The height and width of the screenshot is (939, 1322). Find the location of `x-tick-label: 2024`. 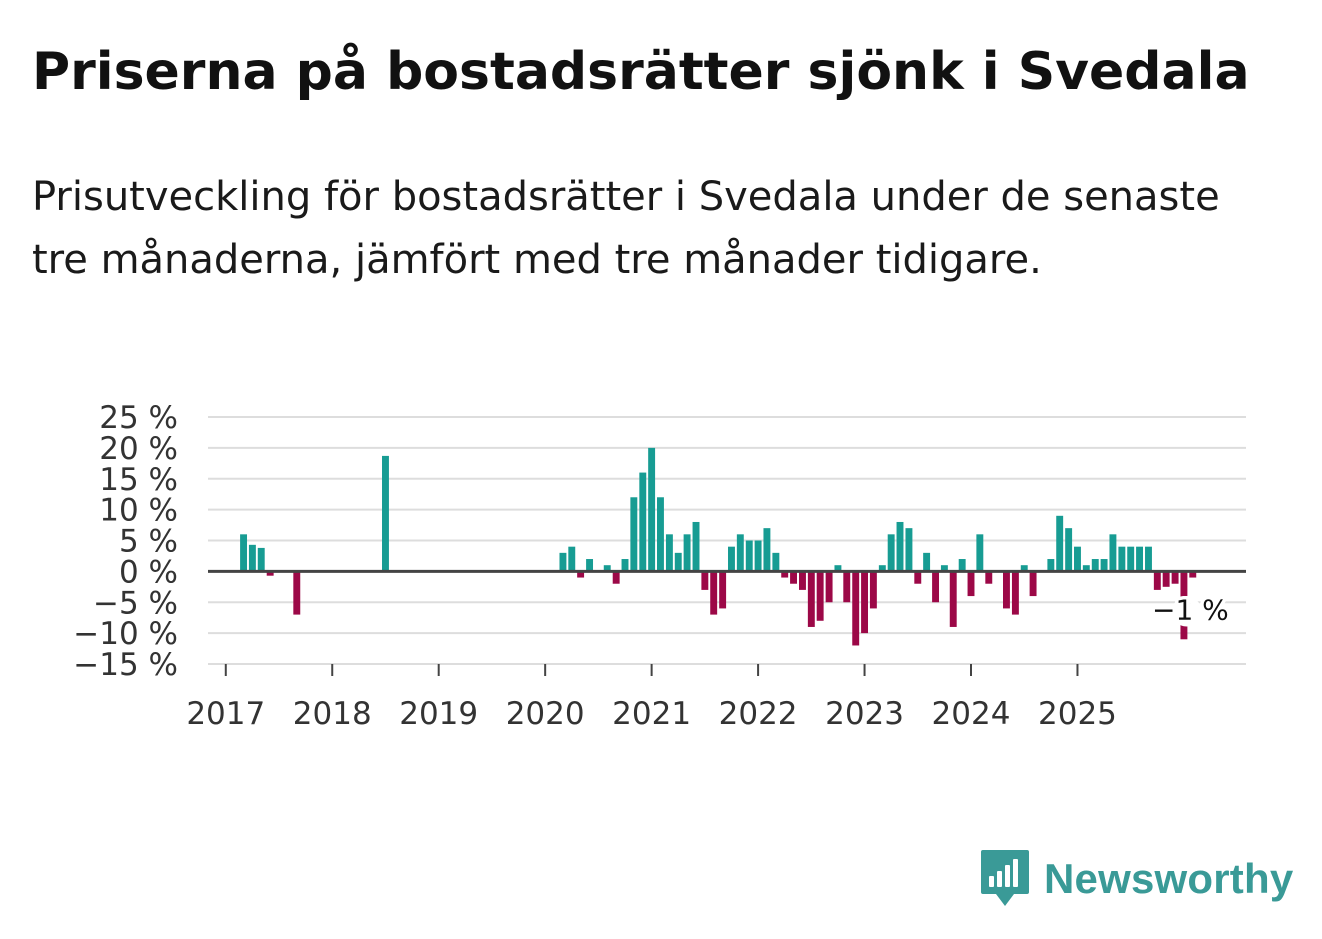

x-tick-label: 2024 is located at coordinates (971, 714).